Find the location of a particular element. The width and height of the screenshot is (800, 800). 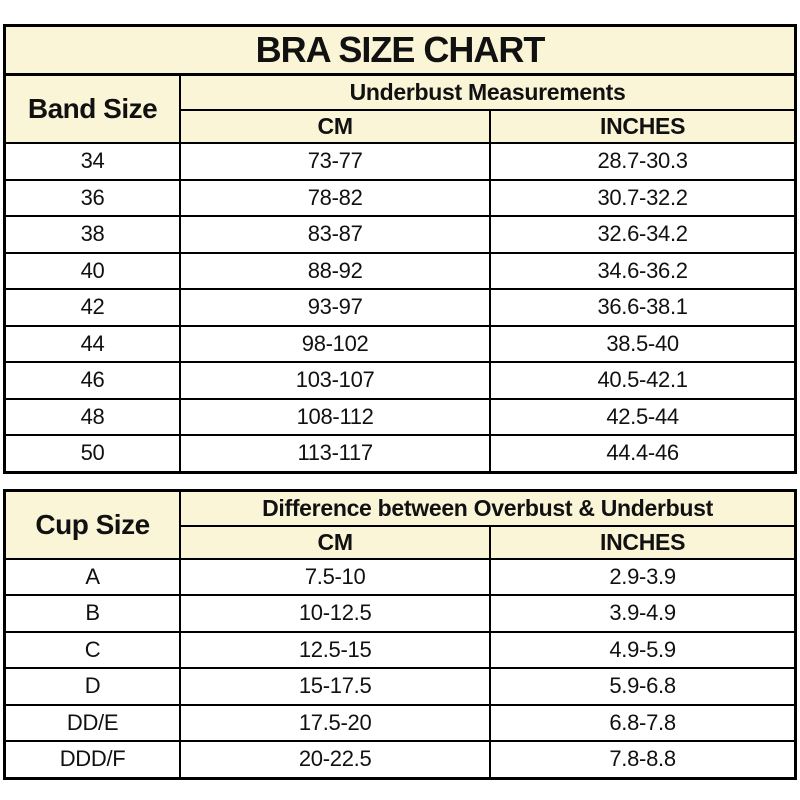

cm-cell: 73-77 is located at coordinates (335, 161).